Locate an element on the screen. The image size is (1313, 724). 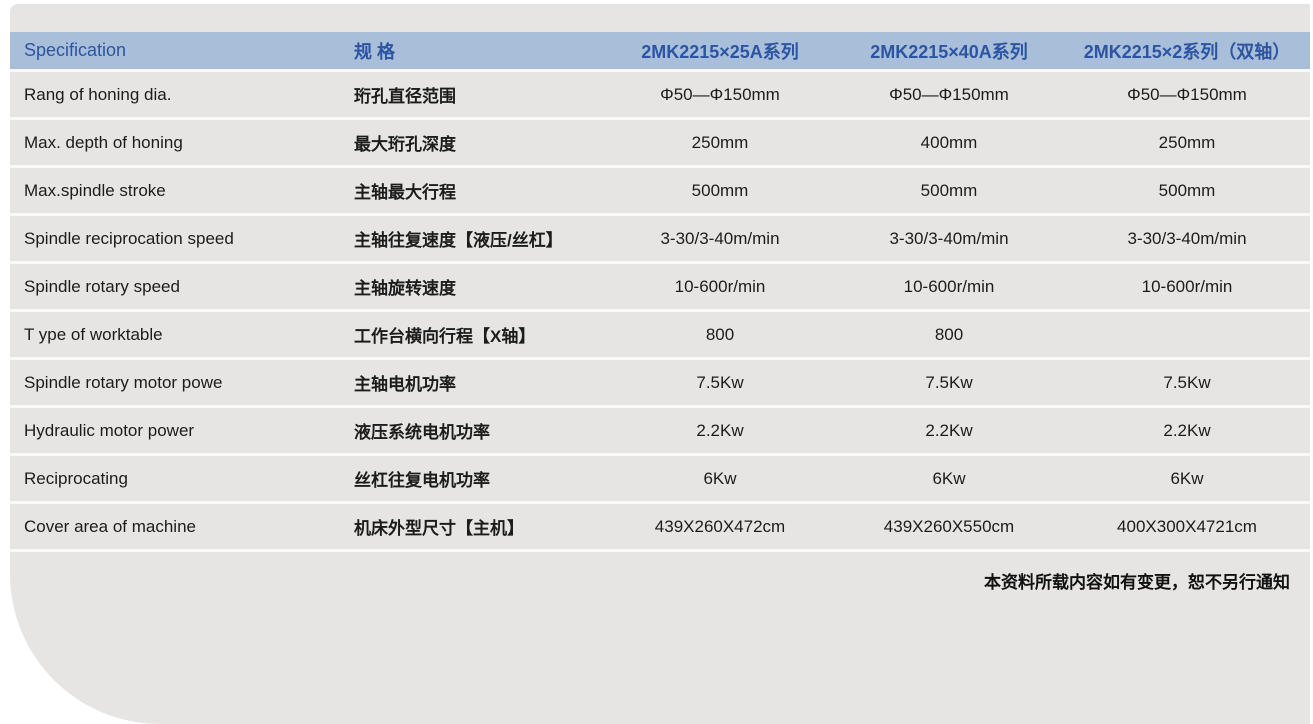
row-value-c: 10-600r/min is located at coordinates (1187, 286).